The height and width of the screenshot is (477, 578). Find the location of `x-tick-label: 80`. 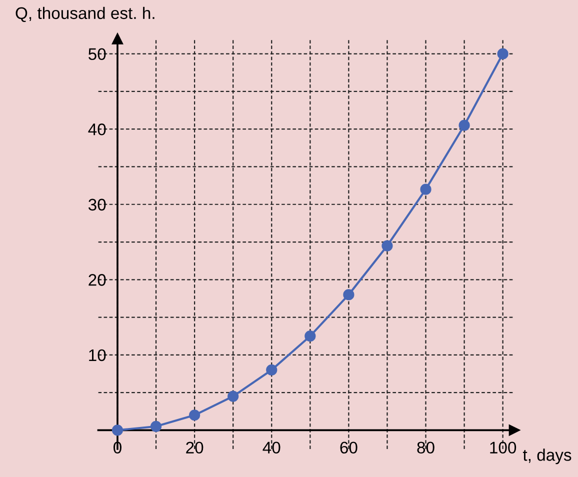

x-tick-label: 80 is located at coordinates (425, 448).